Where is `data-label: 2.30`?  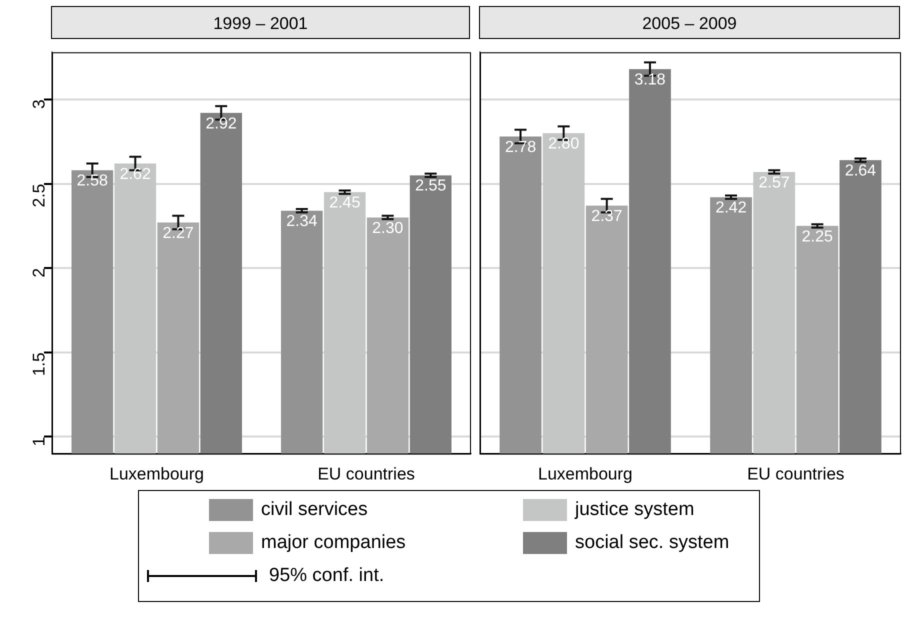
data-label: 2.30 is located at coordinates (388, 228).